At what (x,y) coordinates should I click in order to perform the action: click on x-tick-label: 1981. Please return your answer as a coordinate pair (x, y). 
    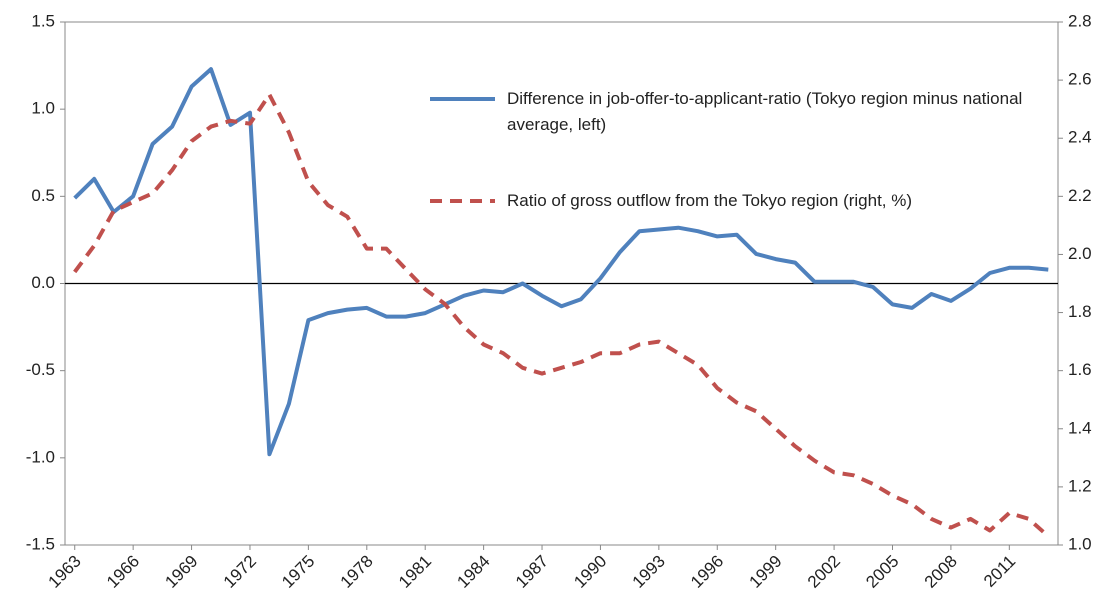
    Looking at the image, I should click on (415, 572).